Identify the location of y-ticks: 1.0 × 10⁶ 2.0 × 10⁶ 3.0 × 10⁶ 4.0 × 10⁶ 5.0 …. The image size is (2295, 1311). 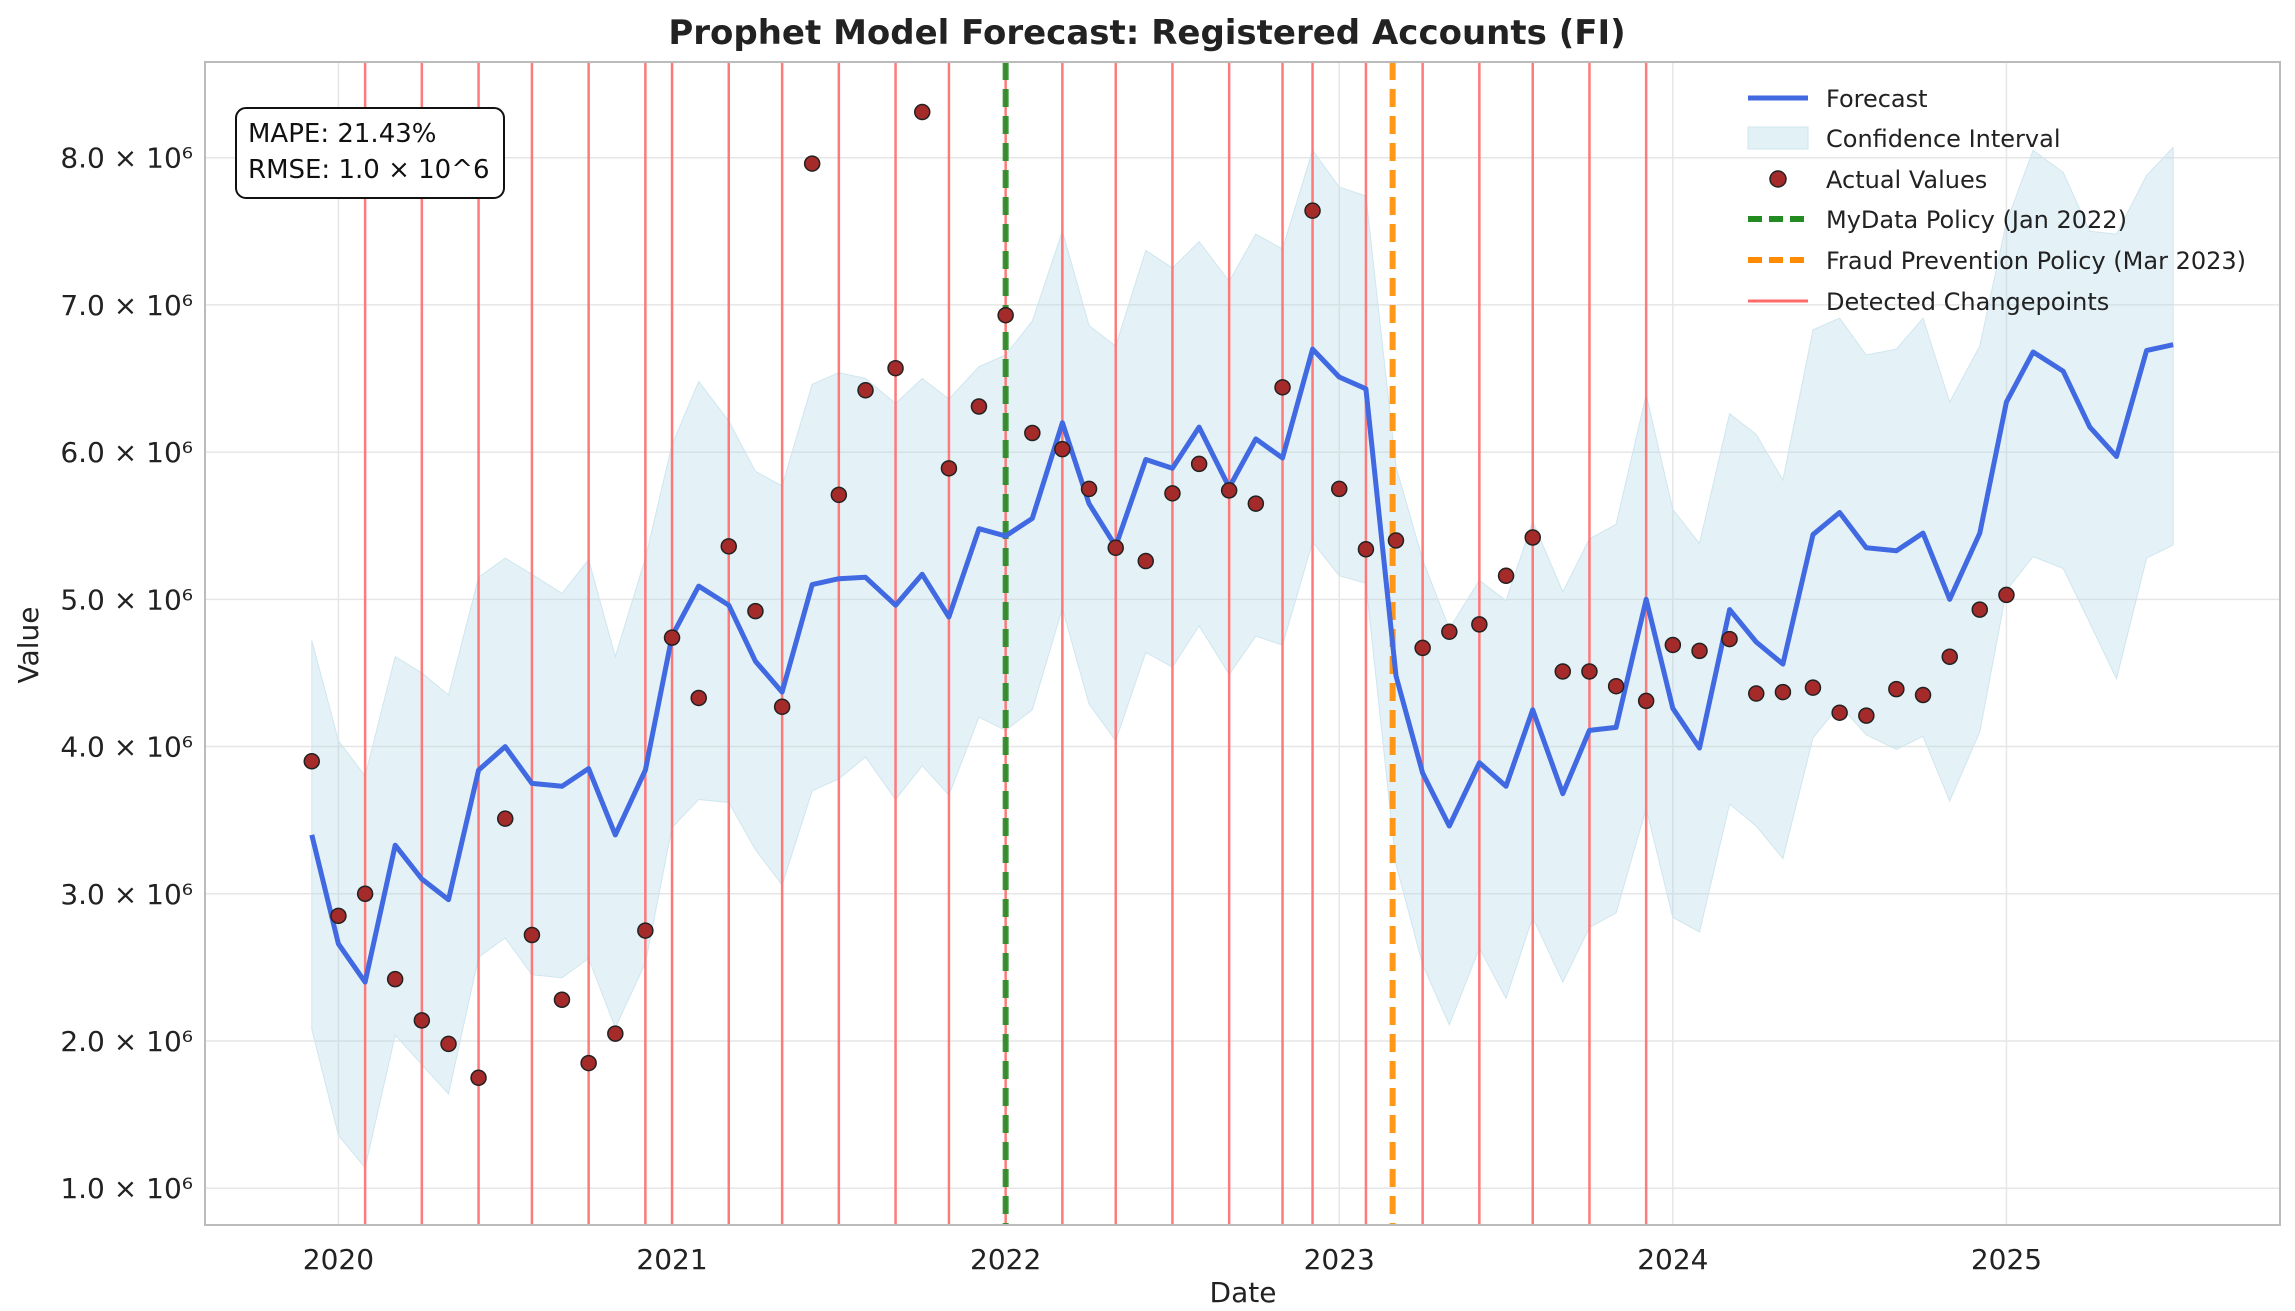
(126, 674).